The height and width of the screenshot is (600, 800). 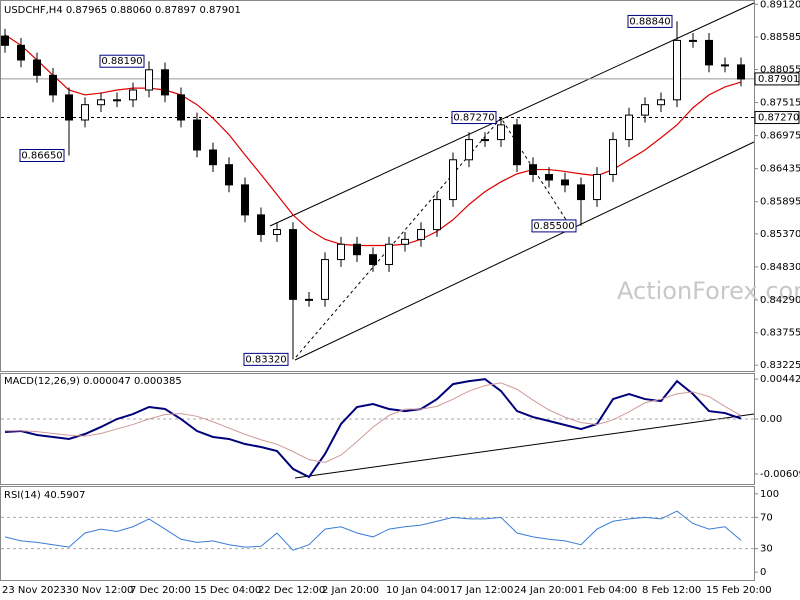 I want to click on annotation-label: 0.88840, so click(x=649, y=21).